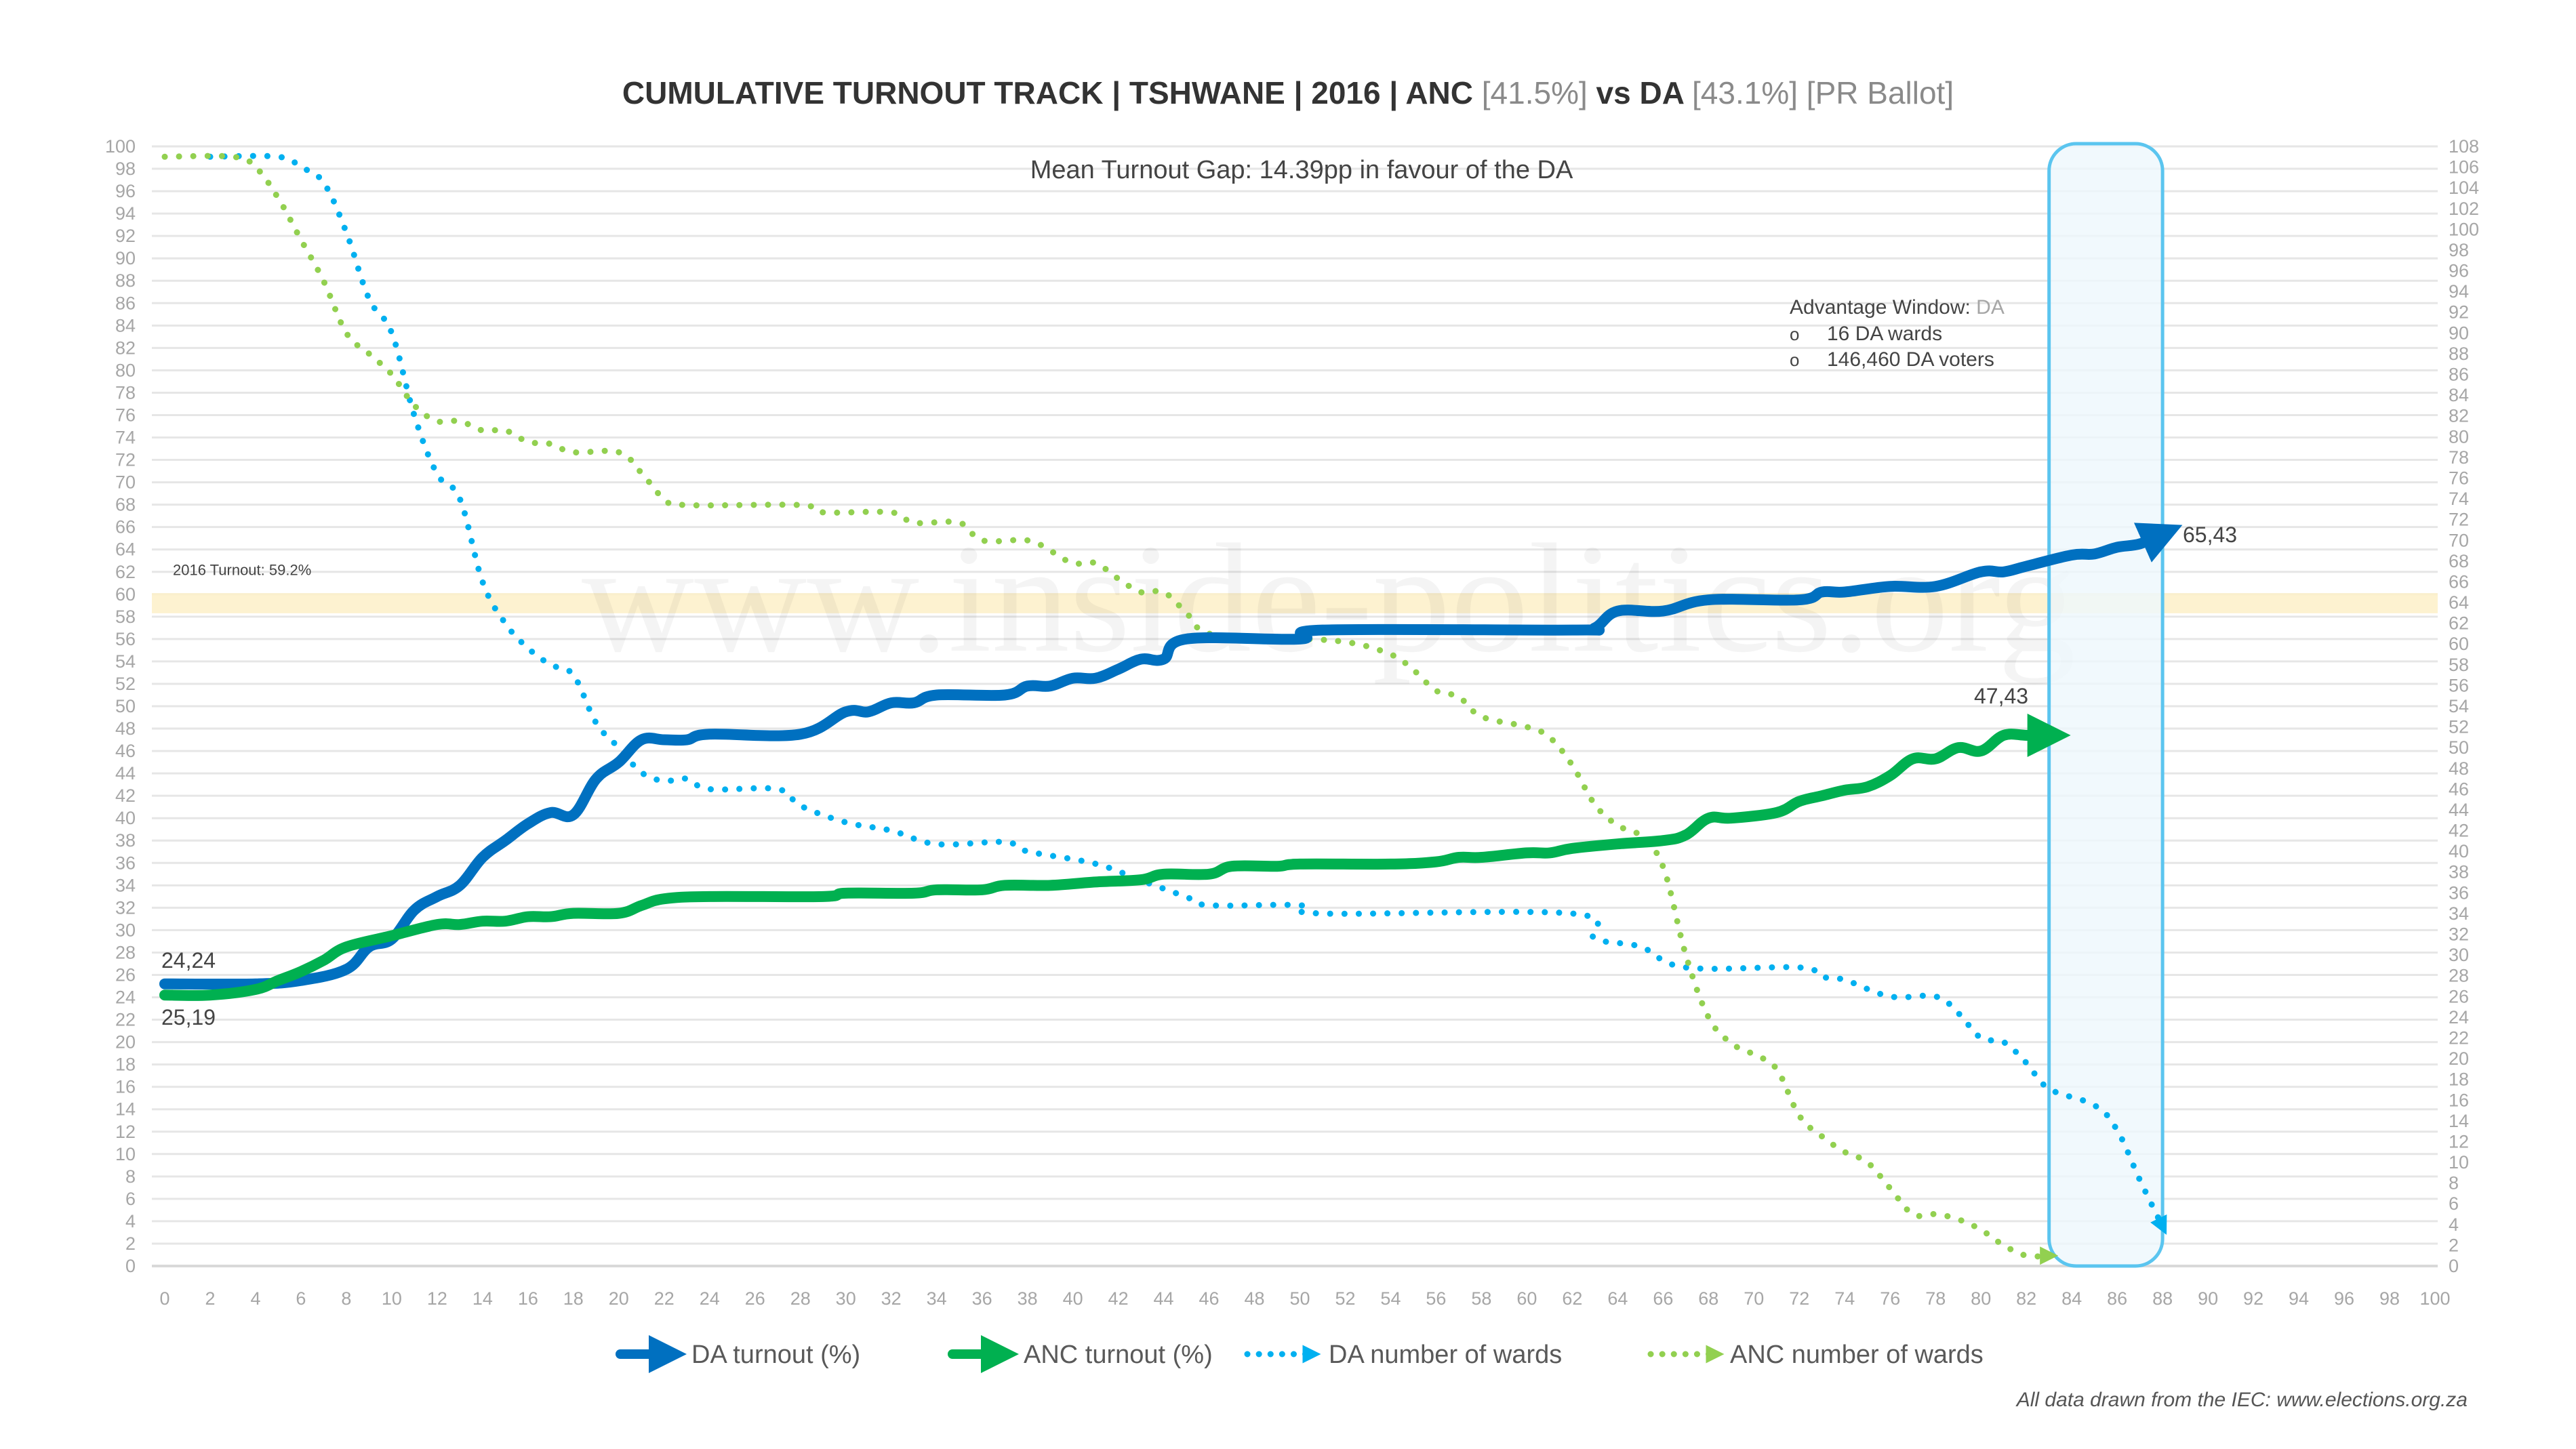  I want to click on y-right-tick-label: 72, so click(2459, 520).